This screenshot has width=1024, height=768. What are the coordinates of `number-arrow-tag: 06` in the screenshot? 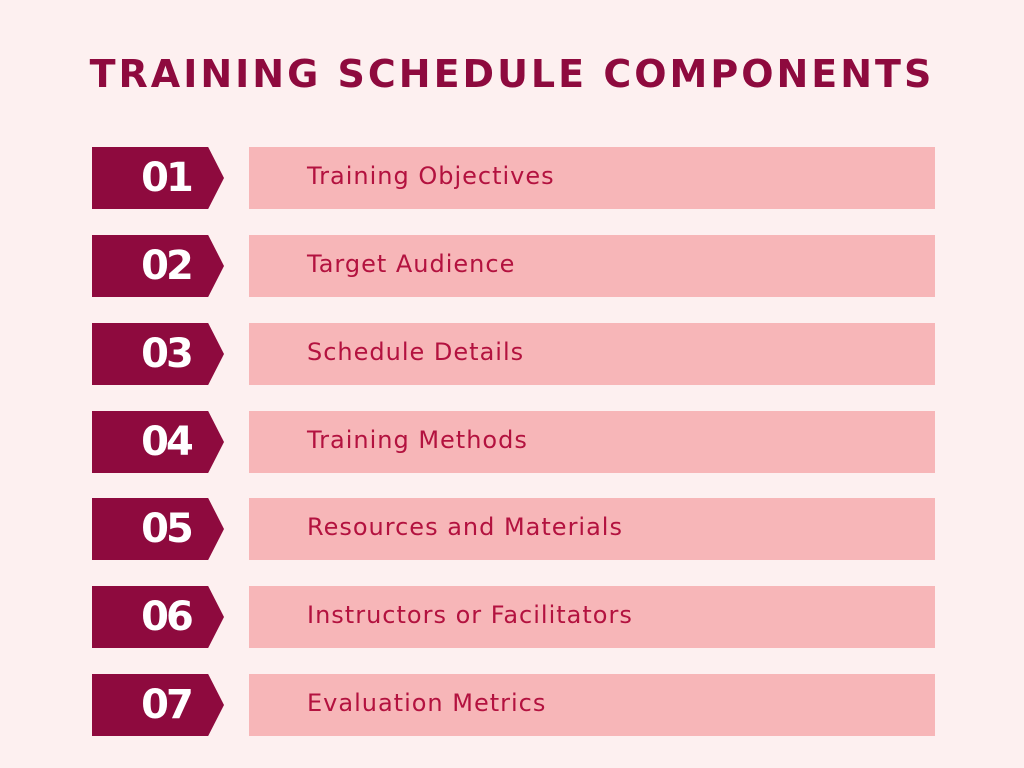 It's located at (158, 617).